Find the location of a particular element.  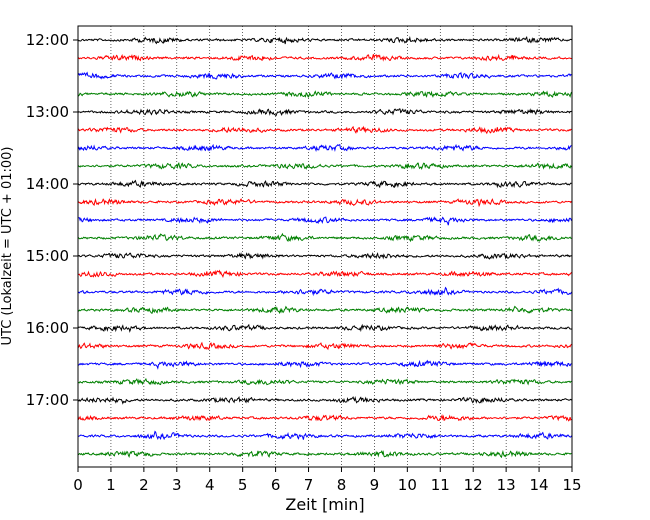

x-tick-label: 9 is located at coordinates (375, 485).